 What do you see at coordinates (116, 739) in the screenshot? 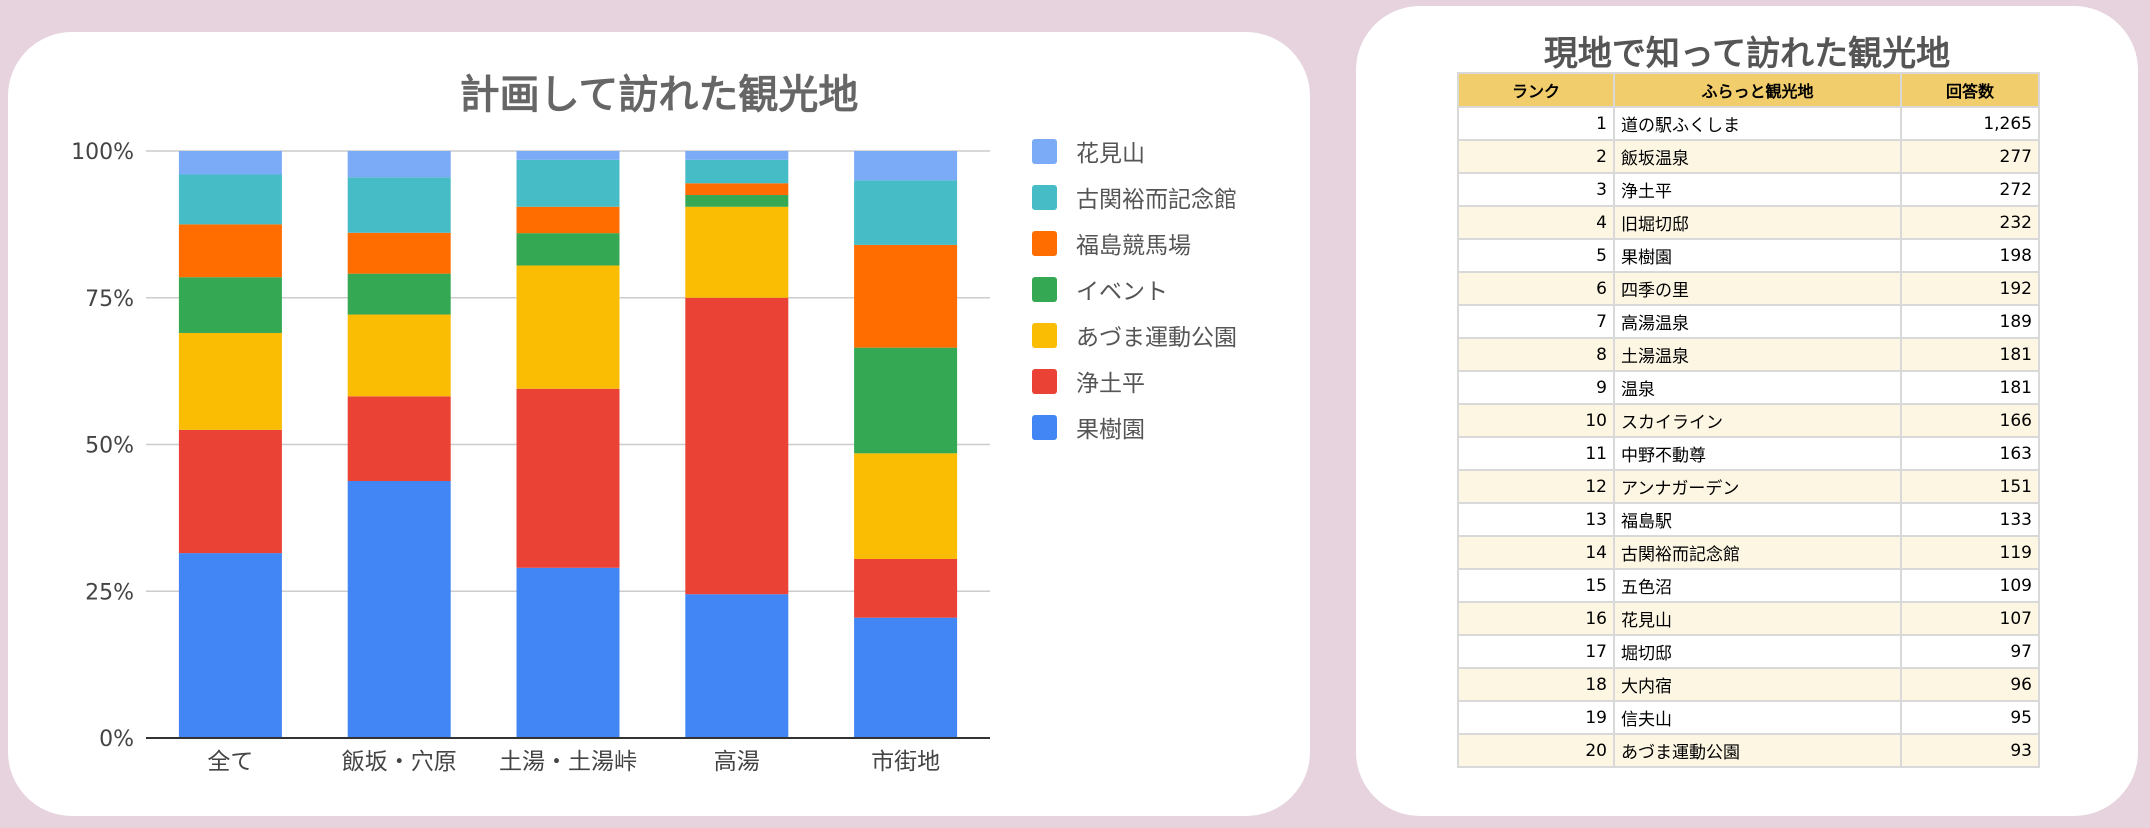
I see `y-tick-label: 0%` at bounding box center [116, 739].